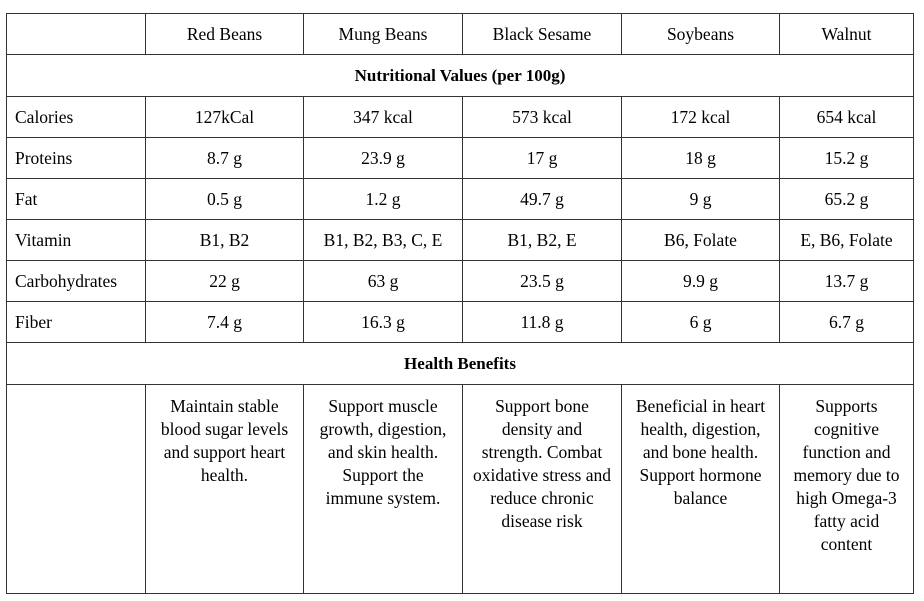 Image resolution: width=924 pixels, height=601 pixels. I want to click on header-cell-walnut: Walnut, so click(846, 34).